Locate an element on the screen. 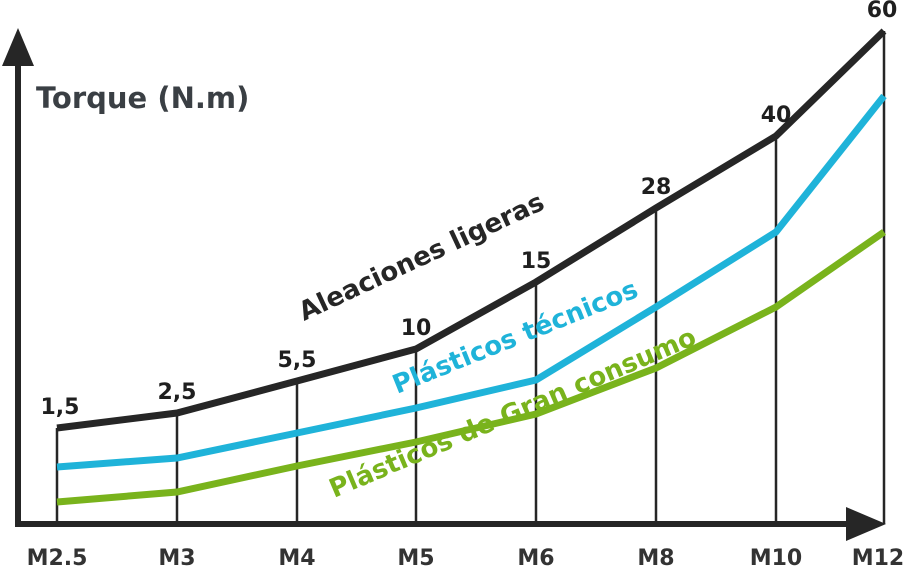 Image resolution: width=917 pixels, height=569 pixels. value-label-m8: 28 is located at coordinates (656, 187).